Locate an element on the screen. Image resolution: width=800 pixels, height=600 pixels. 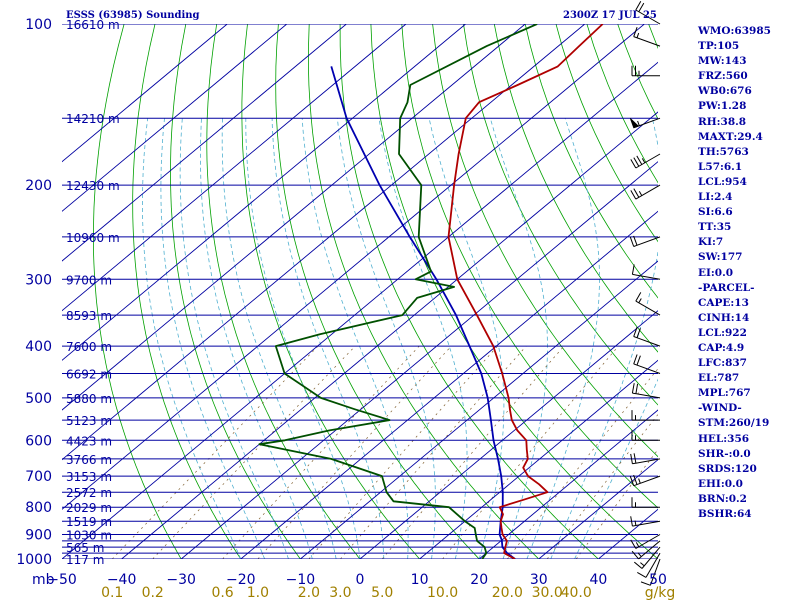
mixing-ratio-unit: g/kg is located at coordinates (660, 592).